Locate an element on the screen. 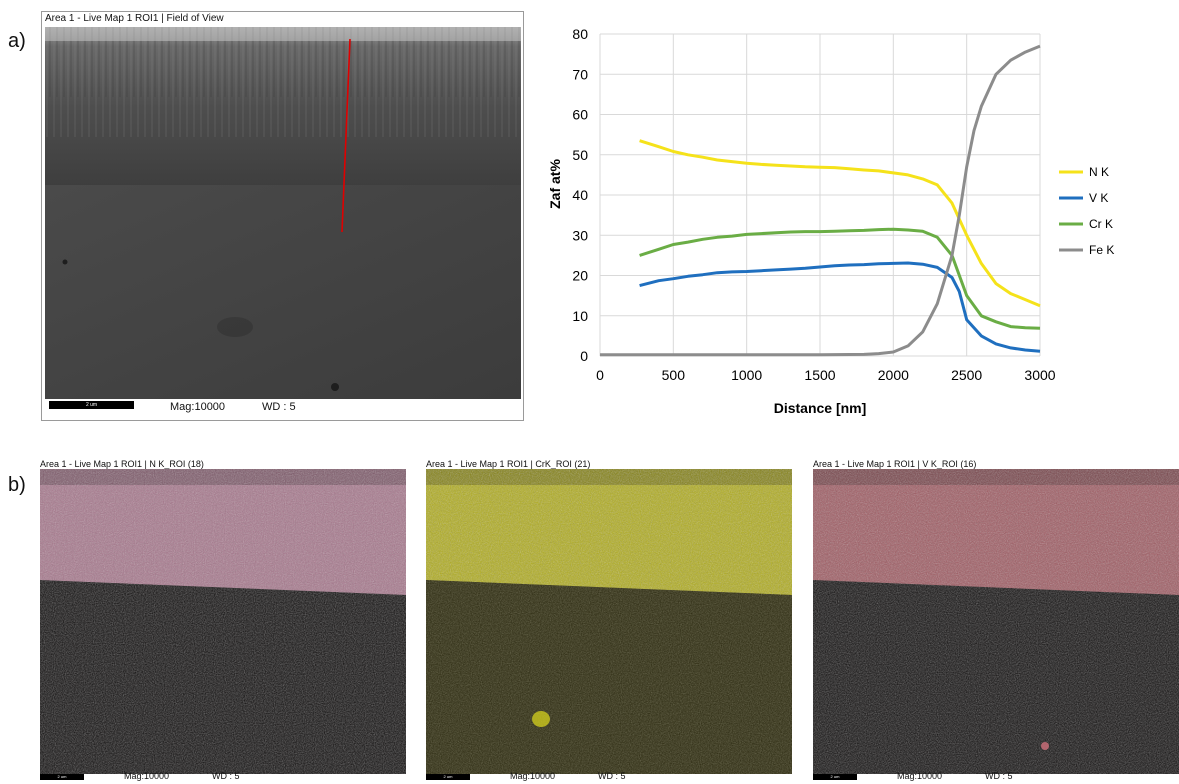  y-axis-label: Zaf at% is located at coordinates (555, 184).